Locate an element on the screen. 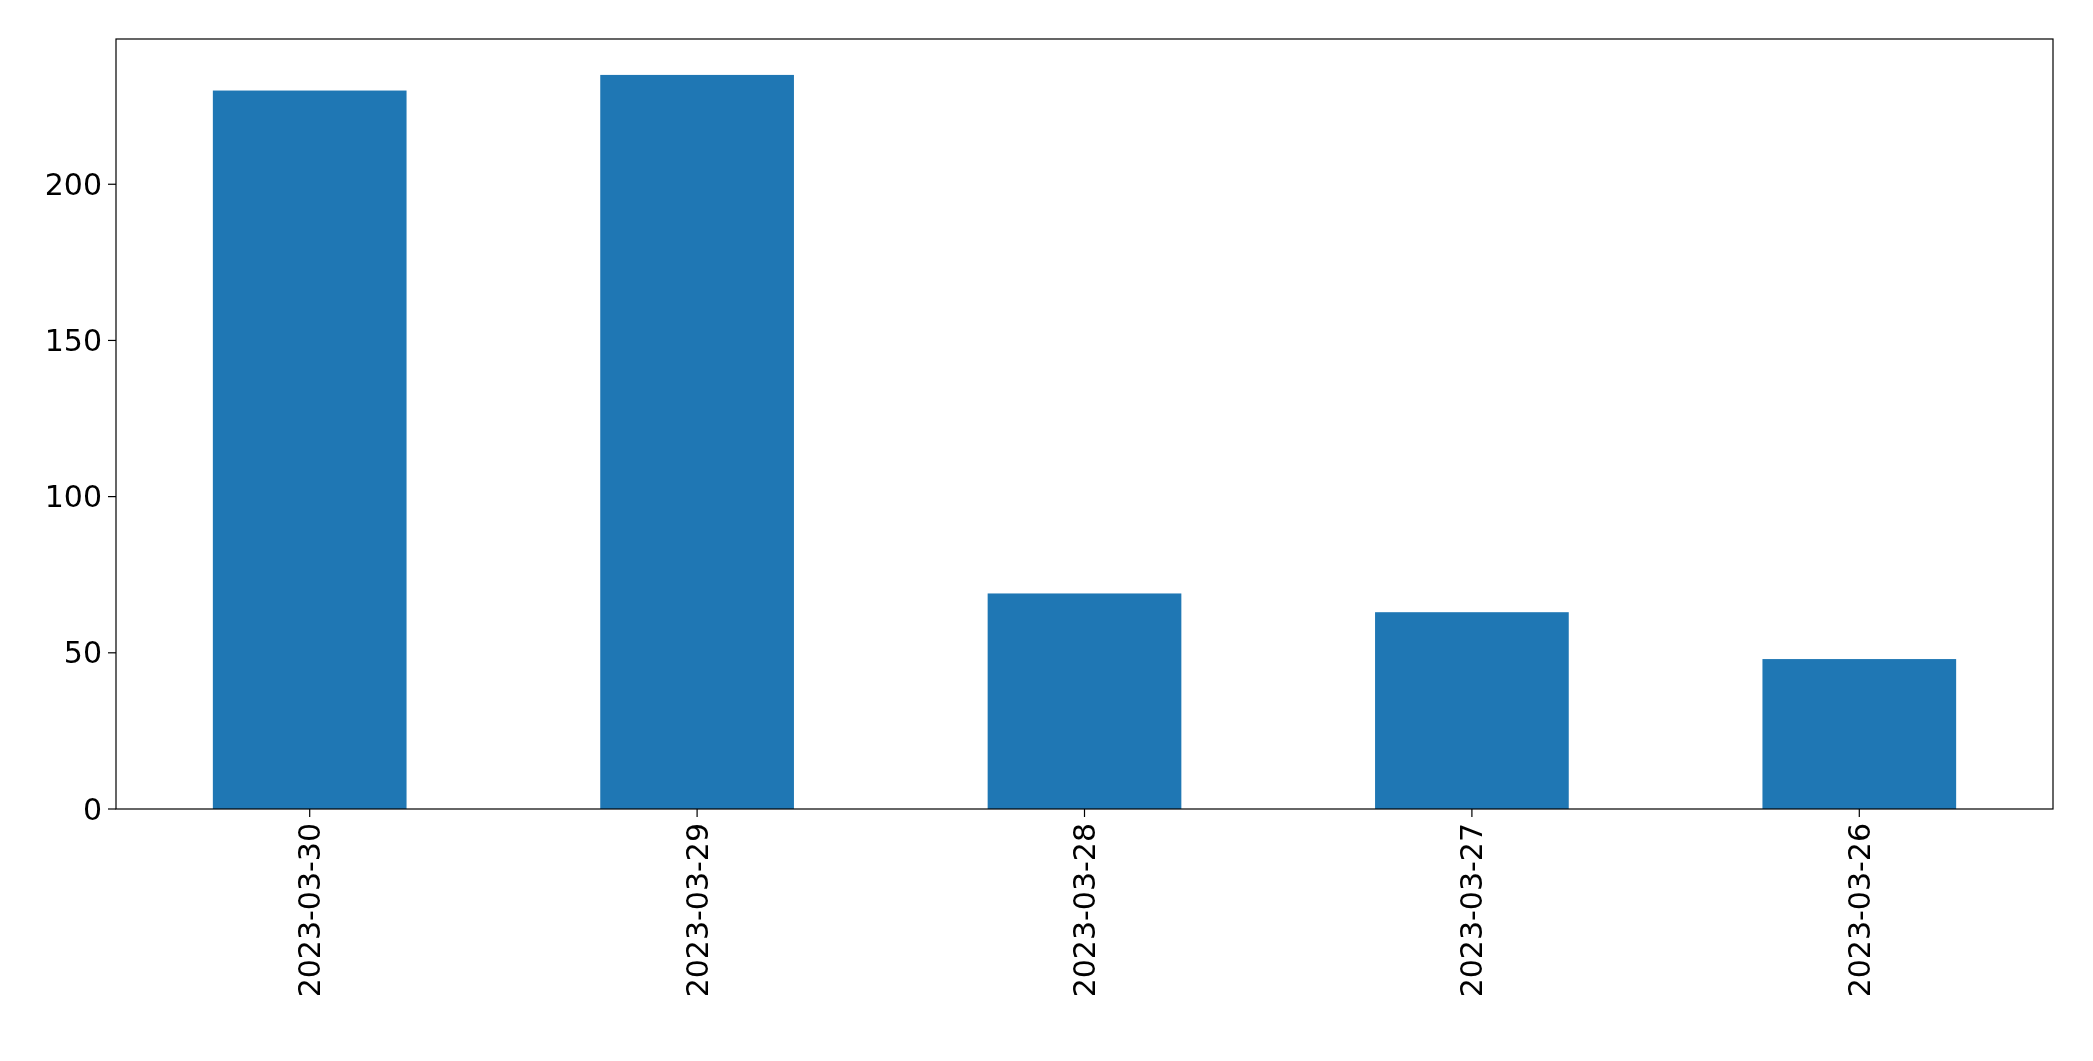  x-tick-label: 2023-03-30 is located at coordinates (310, 910).